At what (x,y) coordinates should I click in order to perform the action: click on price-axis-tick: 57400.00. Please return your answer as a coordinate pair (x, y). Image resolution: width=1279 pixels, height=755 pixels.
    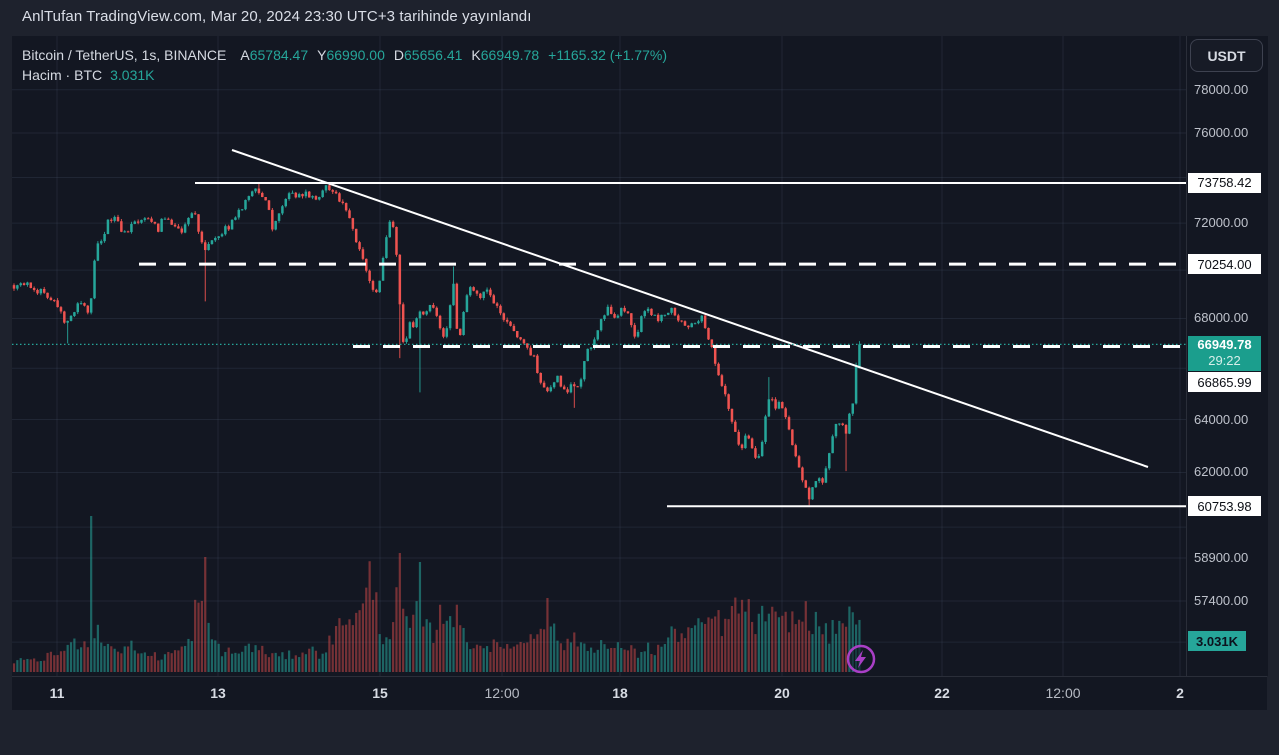
    Looking at the image, I should click on (1221, 600).